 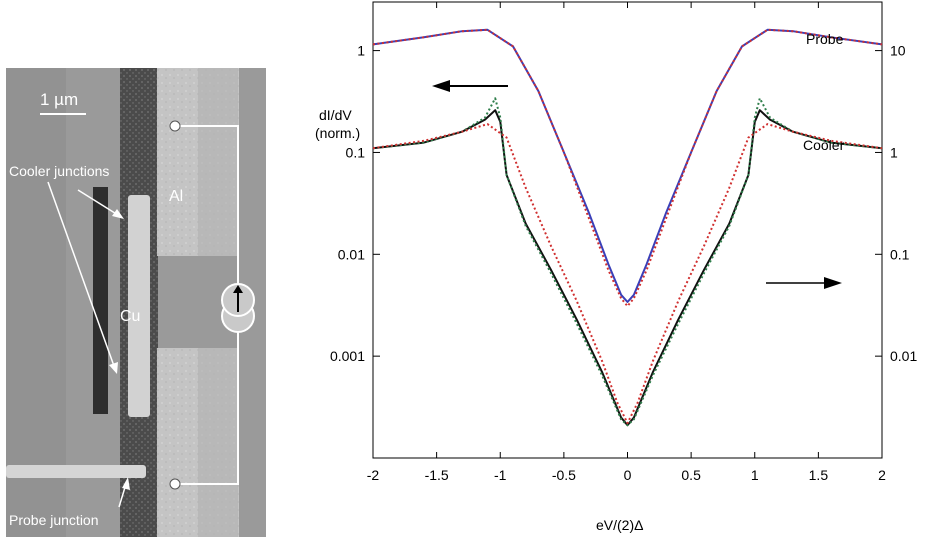 I want to click on x-tick-label: -2, so click(x=373, y=475).